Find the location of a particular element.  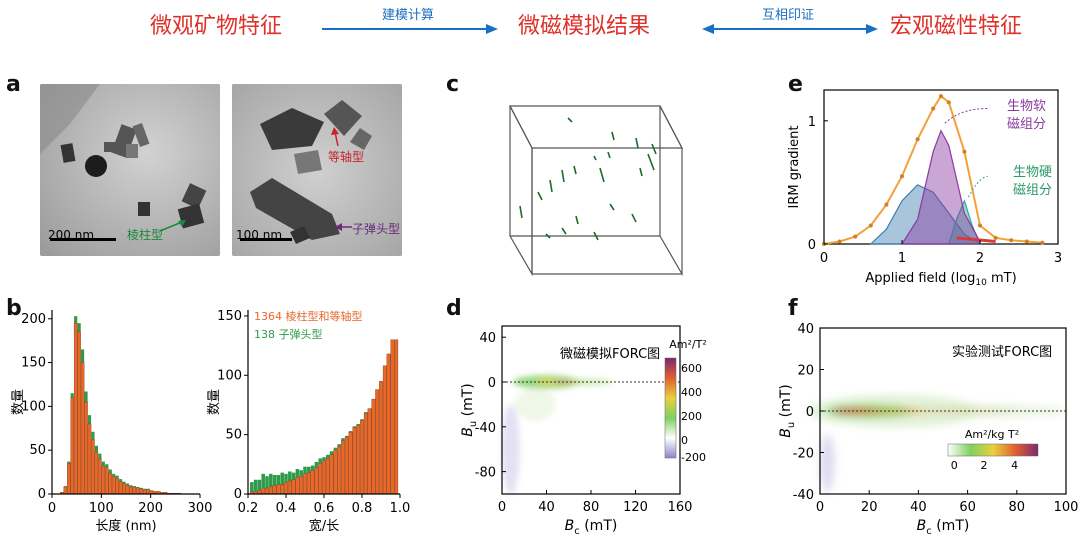

y-axis-label: IRM gradient is located at coordinates (794, 167).